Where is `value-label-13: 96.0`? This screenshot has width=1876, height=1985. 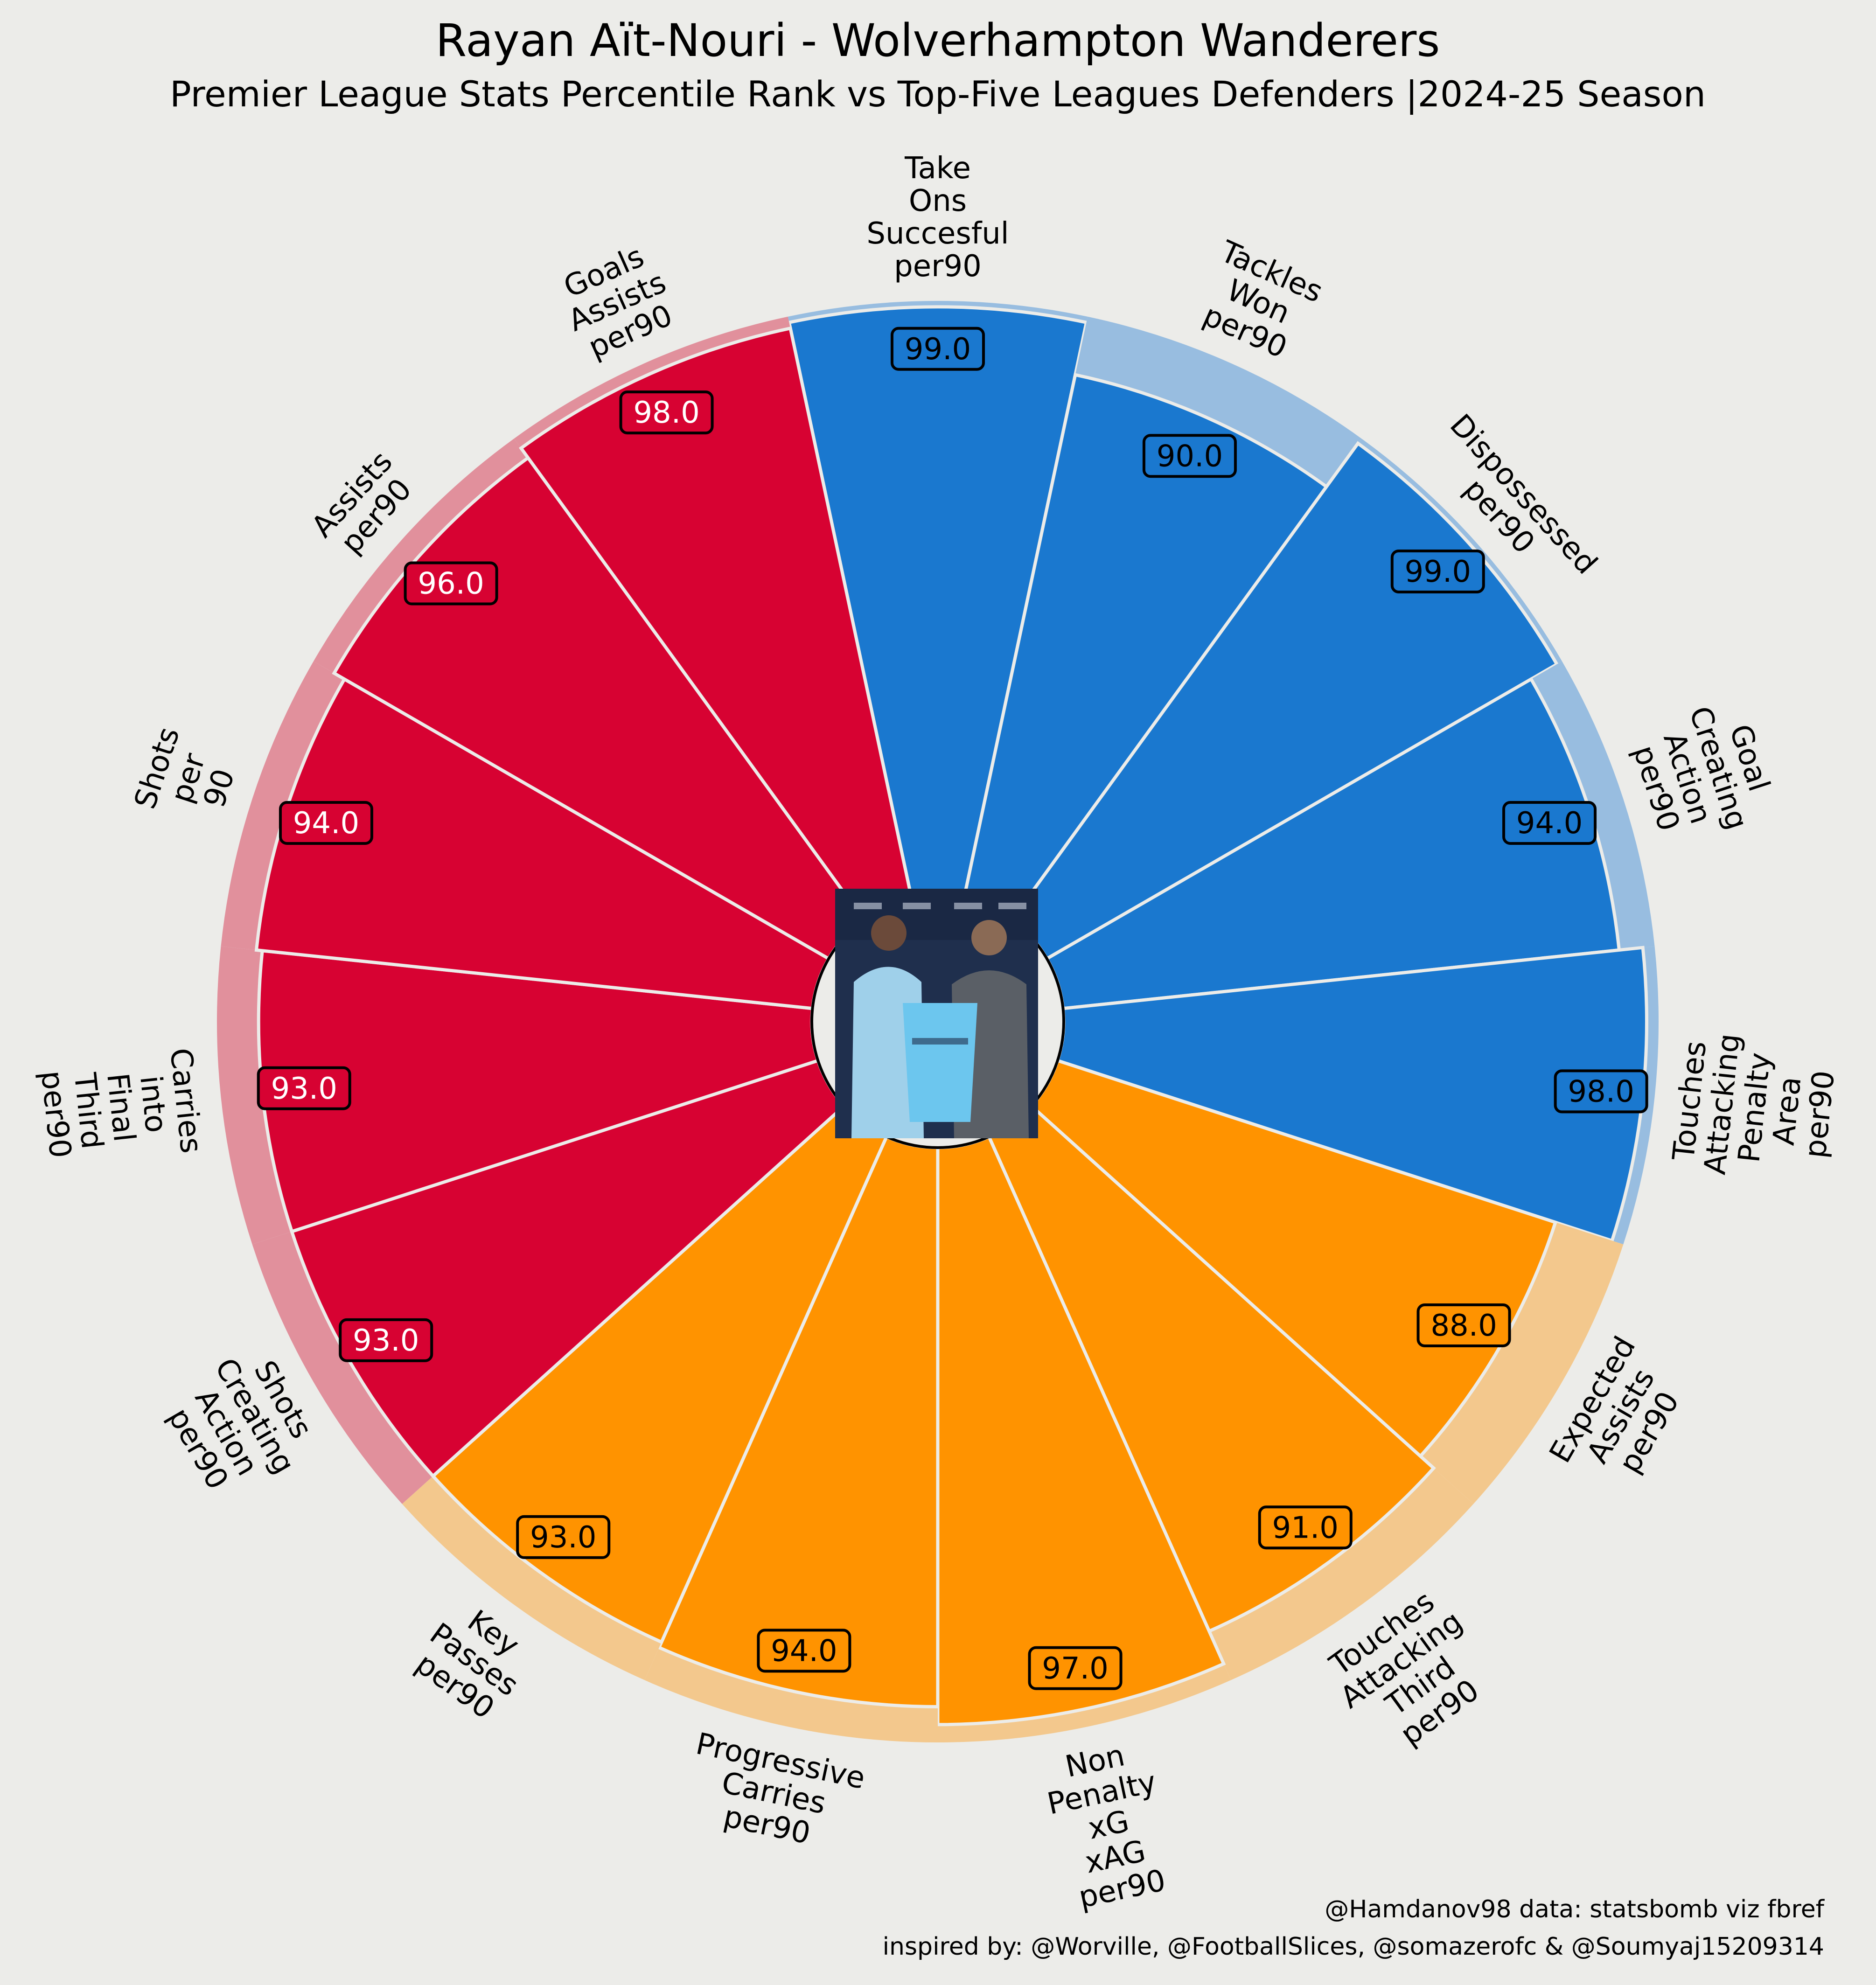
value-label-13: 96.0 is located at coordinates (451, 583).